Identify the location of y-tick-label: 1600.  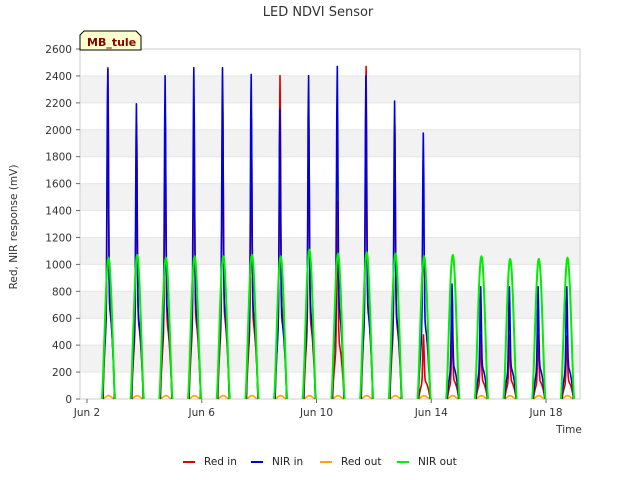
(58, 185).